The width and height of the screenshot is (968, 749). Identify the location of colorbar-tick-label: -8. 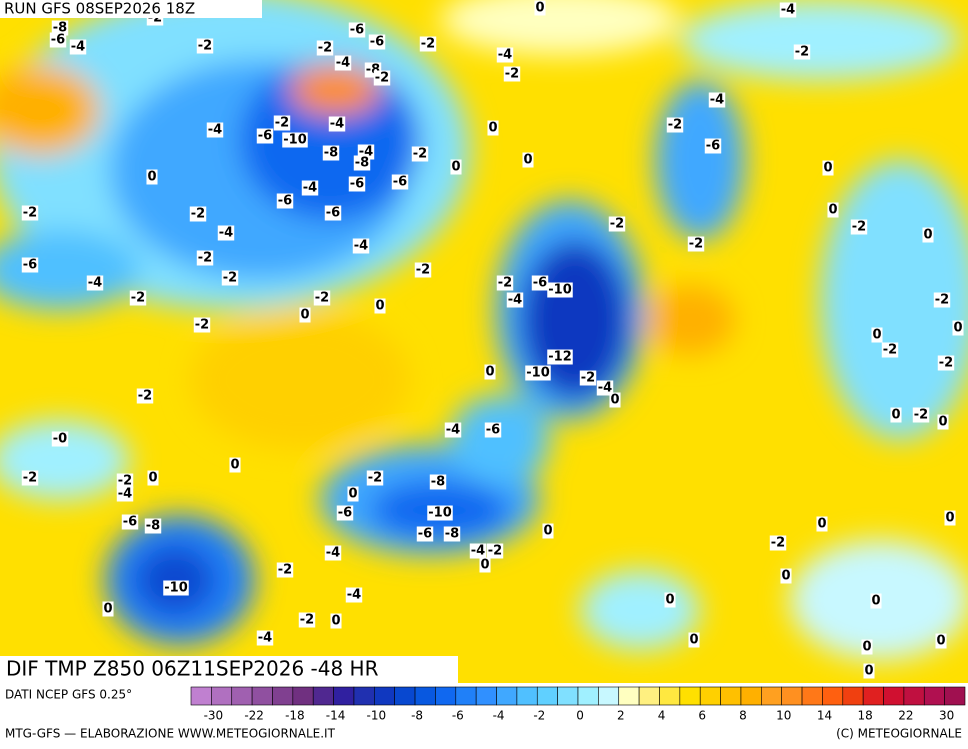
(417, 716).